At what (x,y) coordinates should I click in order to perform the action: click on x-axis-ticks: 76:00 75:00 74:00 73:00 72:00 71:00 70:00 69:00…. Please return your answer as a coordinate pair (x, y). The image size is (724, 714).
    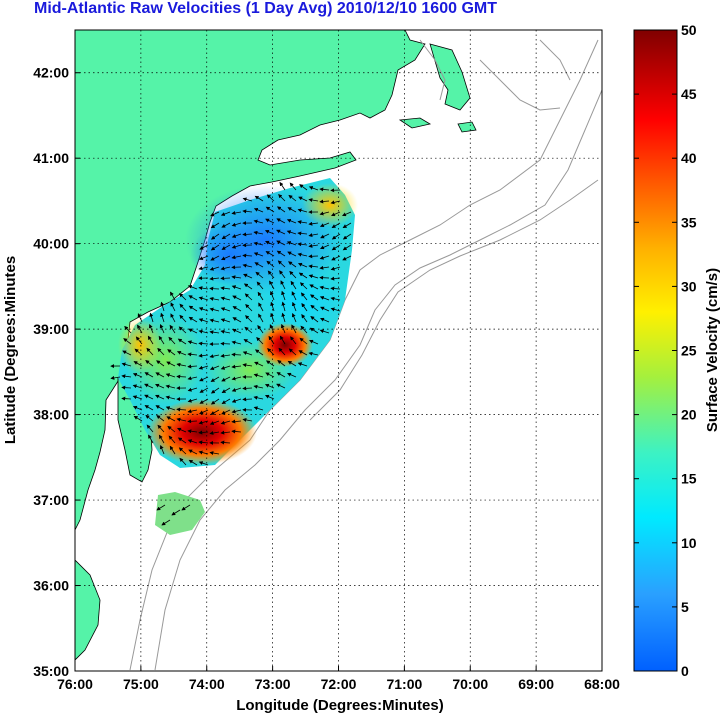
    Looking at the image, I should click on (338, 679).